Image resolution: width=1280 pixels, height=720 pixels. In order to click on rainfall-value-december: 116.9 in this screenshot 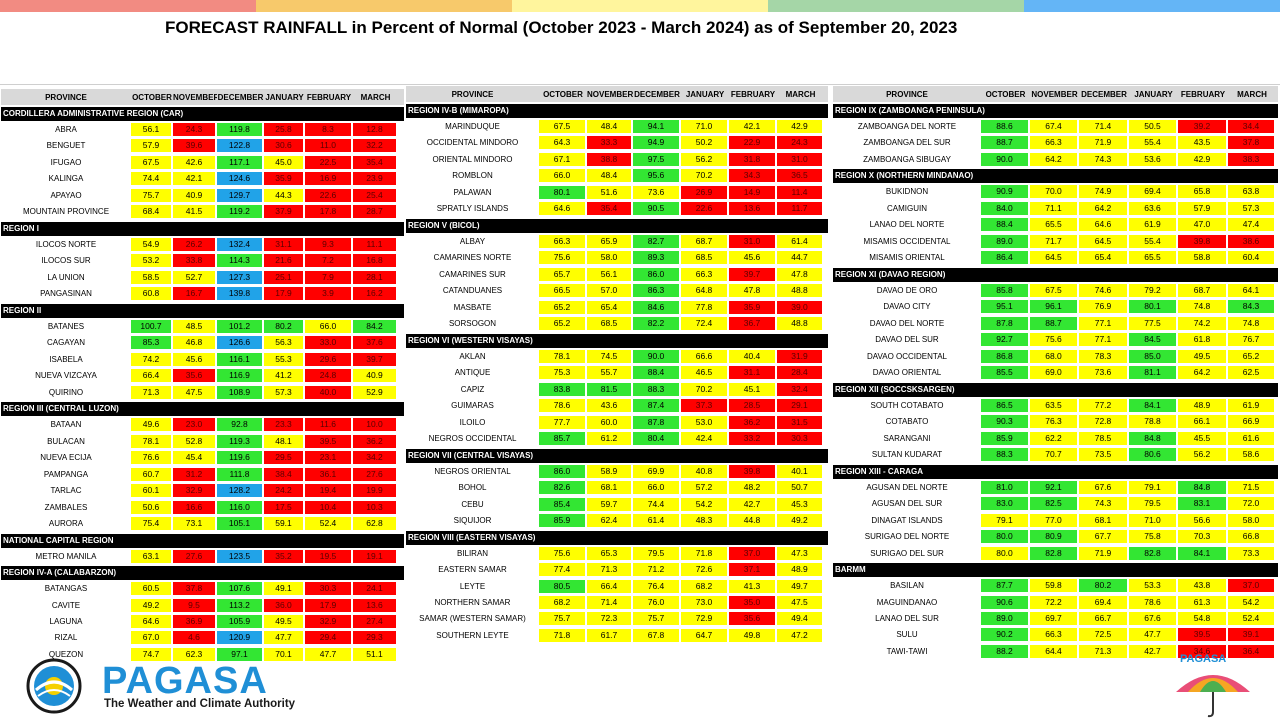, I will do `click(239, 376)`.